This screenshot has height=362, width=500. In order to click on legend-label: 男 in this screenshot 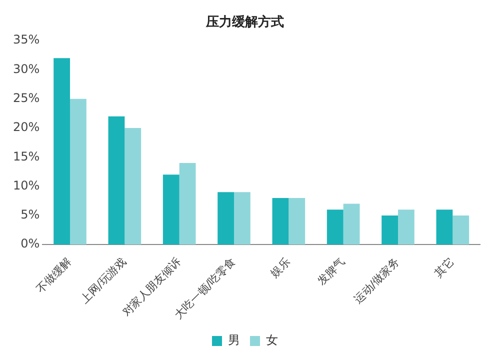, I will do `click(234, 340)`.